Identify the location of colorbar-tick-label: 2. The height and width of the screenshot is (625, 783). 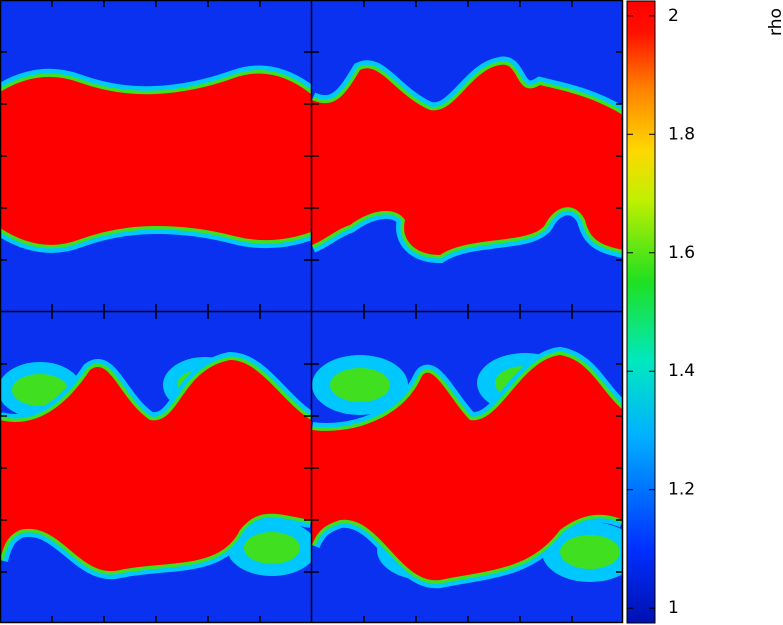
(673, 16).